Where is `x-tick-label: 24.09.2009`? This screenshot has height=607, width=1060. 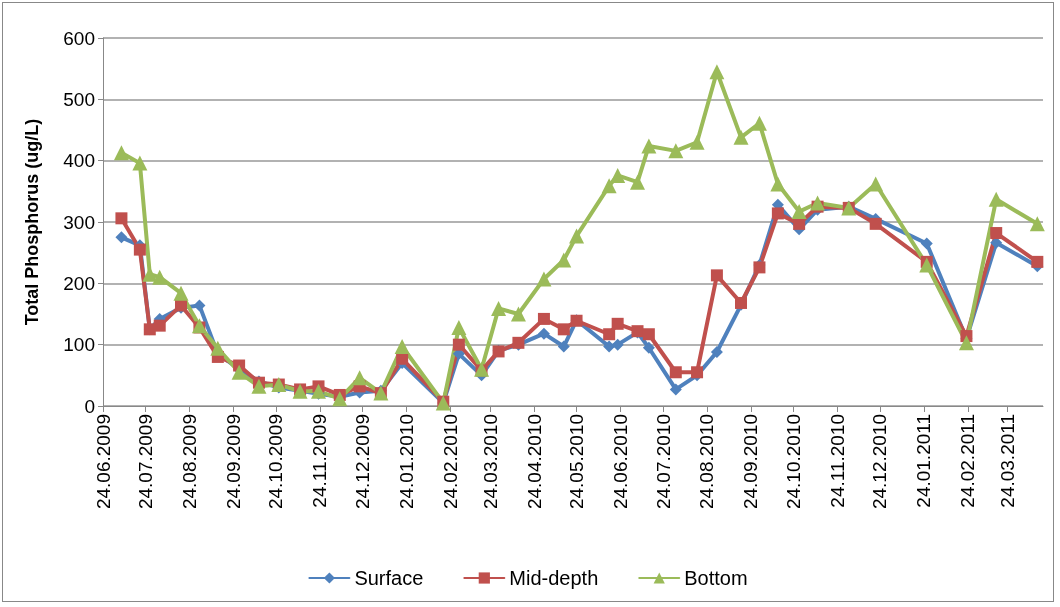 x-tick-label: 24.09.2009 is located at coordinates (233, 462).